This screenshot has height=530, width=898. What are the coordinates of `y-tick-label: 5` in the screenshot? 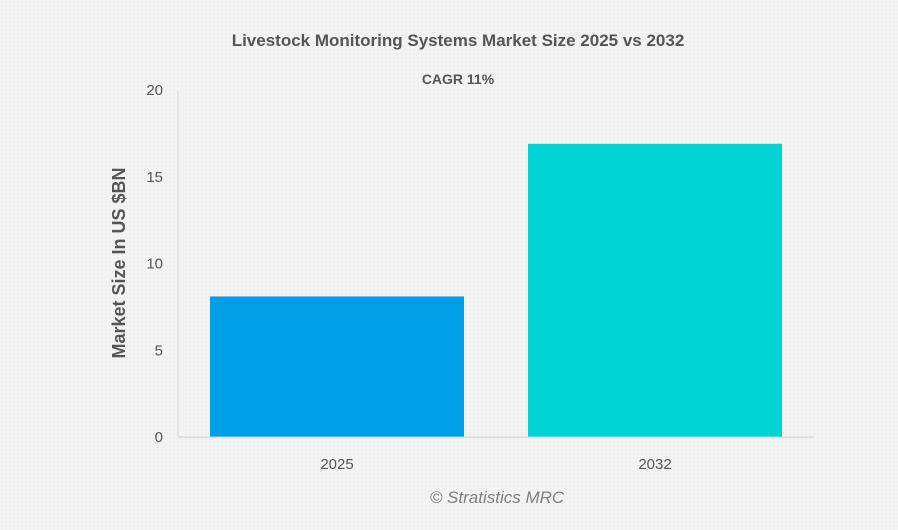 It's located at (159, 350).